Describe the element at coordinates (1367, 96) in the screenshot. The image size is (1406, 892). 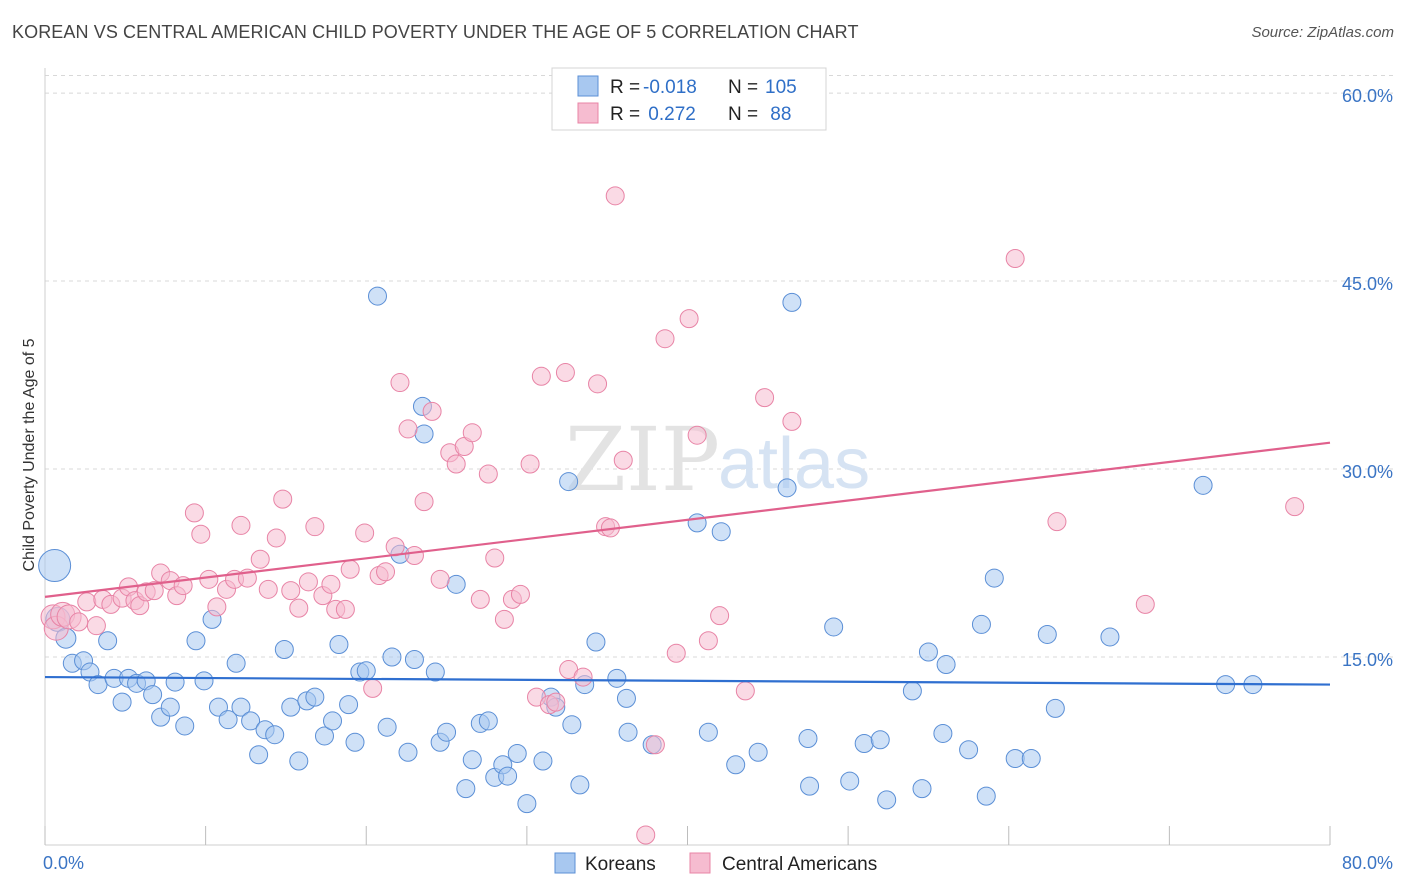
I see `y-tick-label: 60.0%` at that location.